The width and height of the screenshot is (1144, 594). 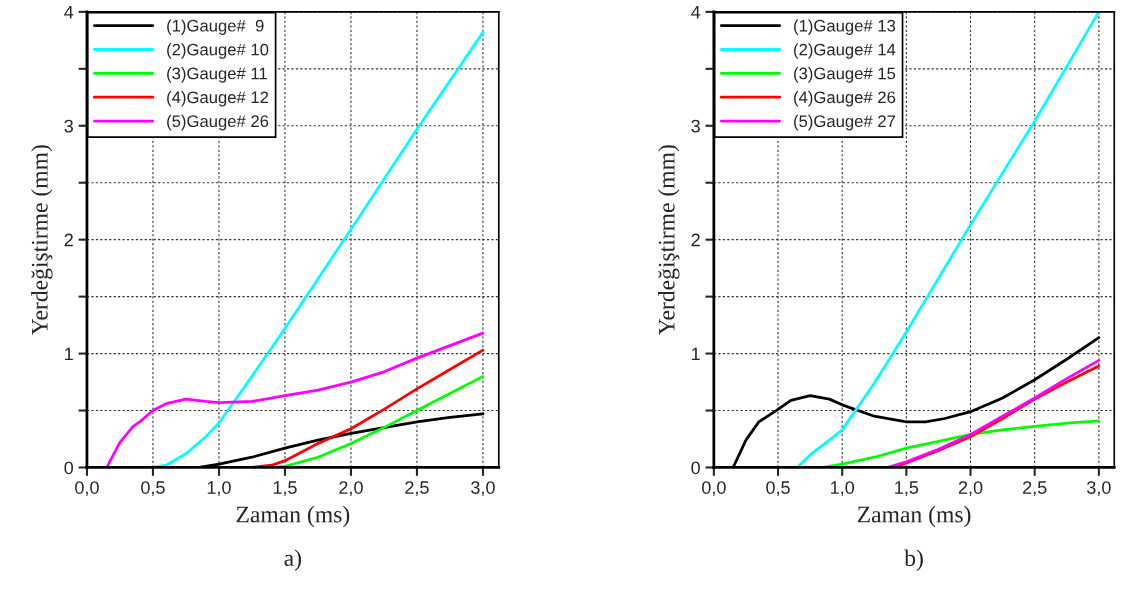 I want to click on text: b), so click(x=913, y=560).